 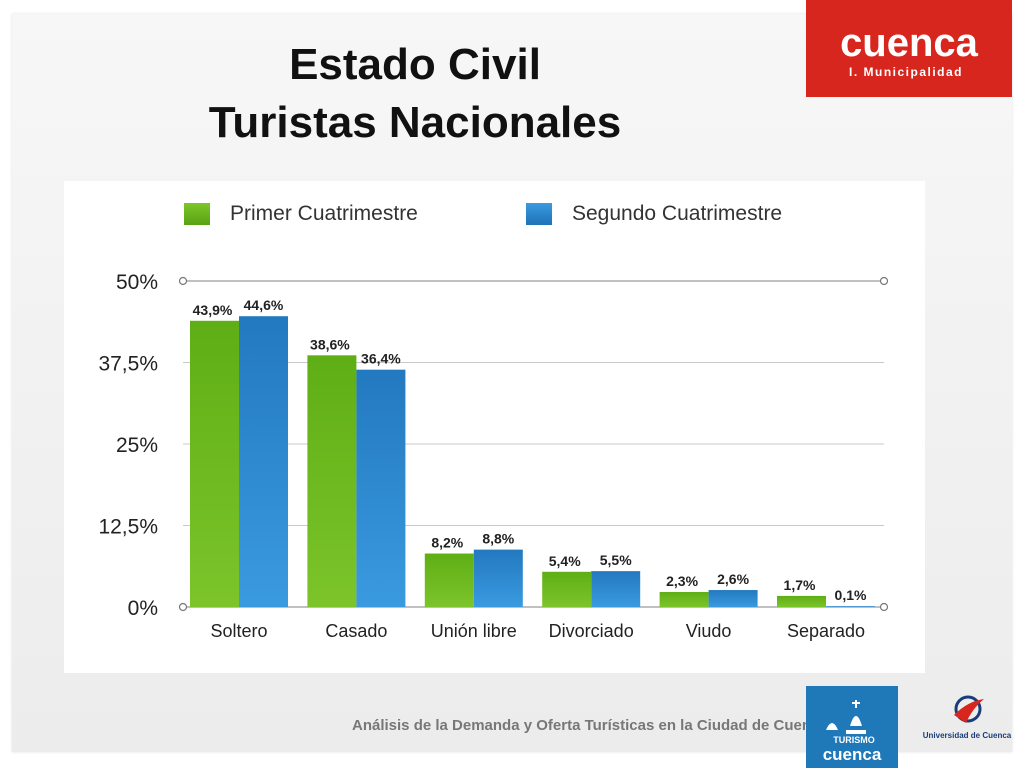 I want to click on x-category-label: Soltero, so click(x=238, y=631).